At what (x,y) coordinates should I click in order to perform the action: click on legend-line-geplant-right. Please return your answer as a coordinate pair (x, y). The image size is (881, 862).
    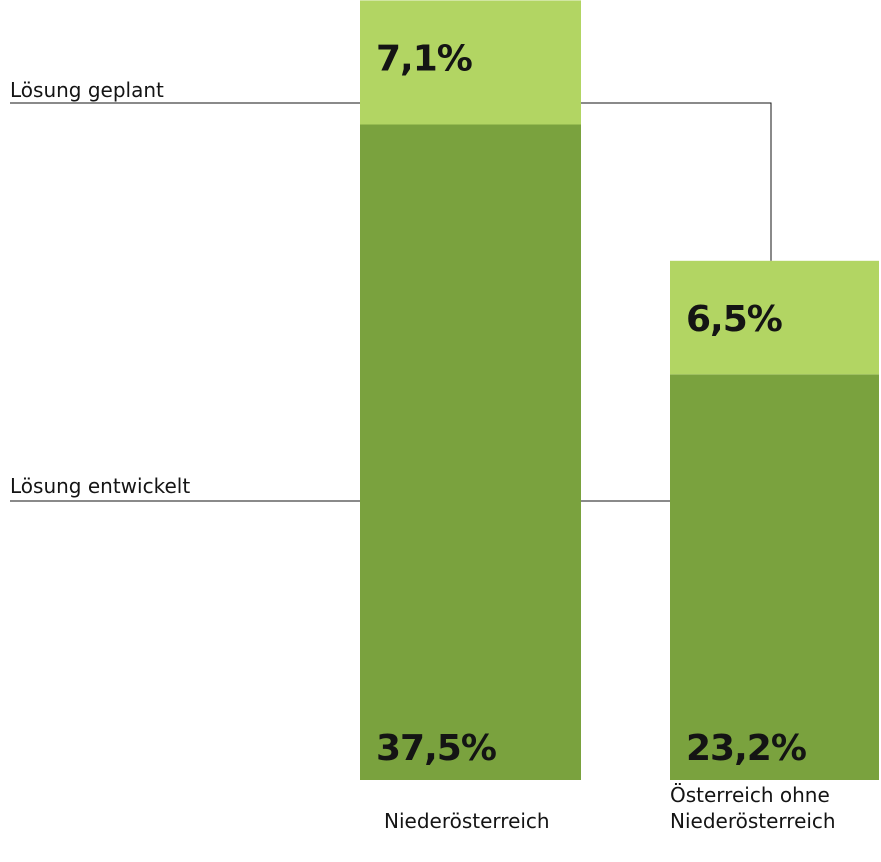
    Looking at the image, I should click on (676, 181).